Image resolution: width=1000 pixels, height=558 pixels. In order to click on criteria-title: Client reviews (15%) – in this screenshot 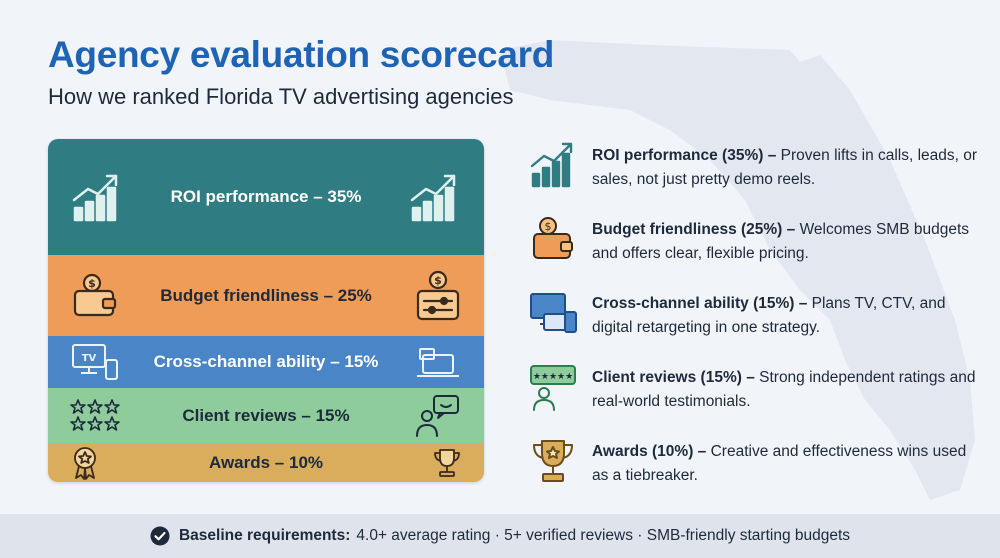, I will do `click(673, 377)`.